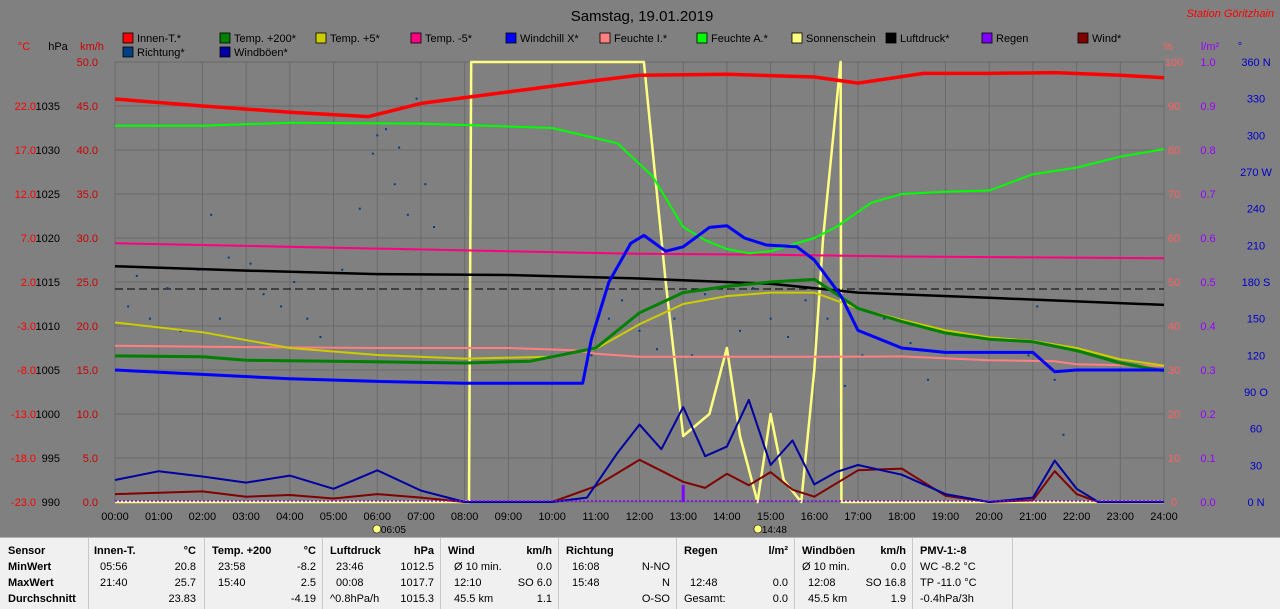 This screenshot has width=1280, height=609. I want to click on stats-luftdruck-unit: hPa, so click(423, 551).